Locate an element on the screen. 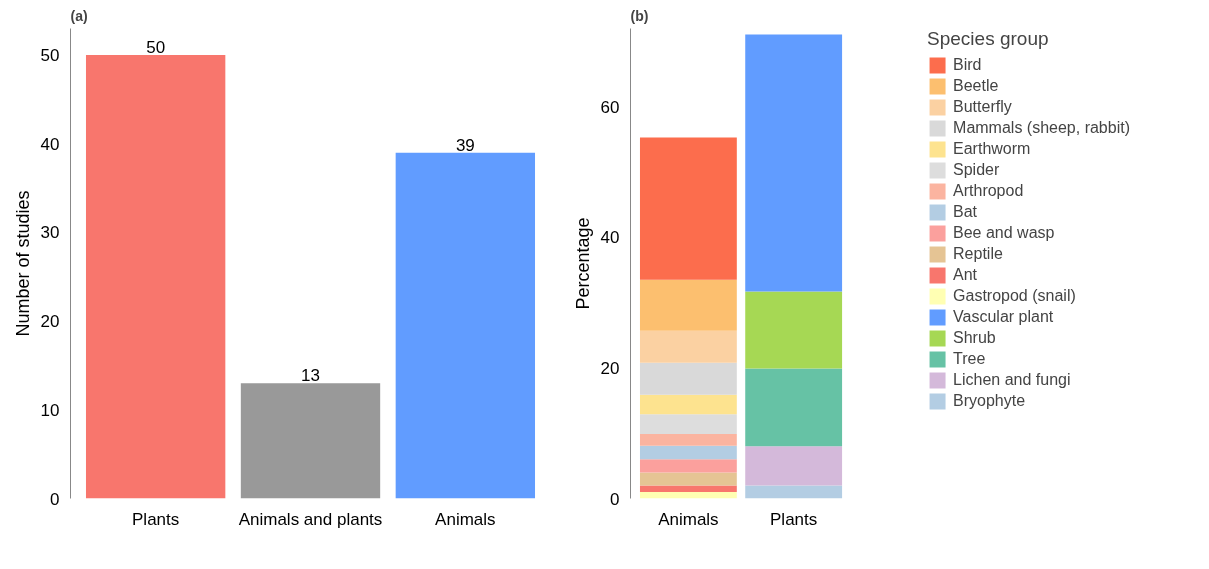  y-tick-label: 50 is located at coordinates (50, 56).